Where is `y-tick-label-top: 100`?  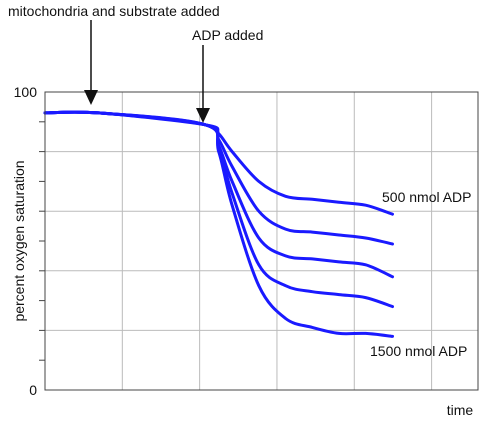 y-tick-label-top: 100 is located at coordinates (26, 92).